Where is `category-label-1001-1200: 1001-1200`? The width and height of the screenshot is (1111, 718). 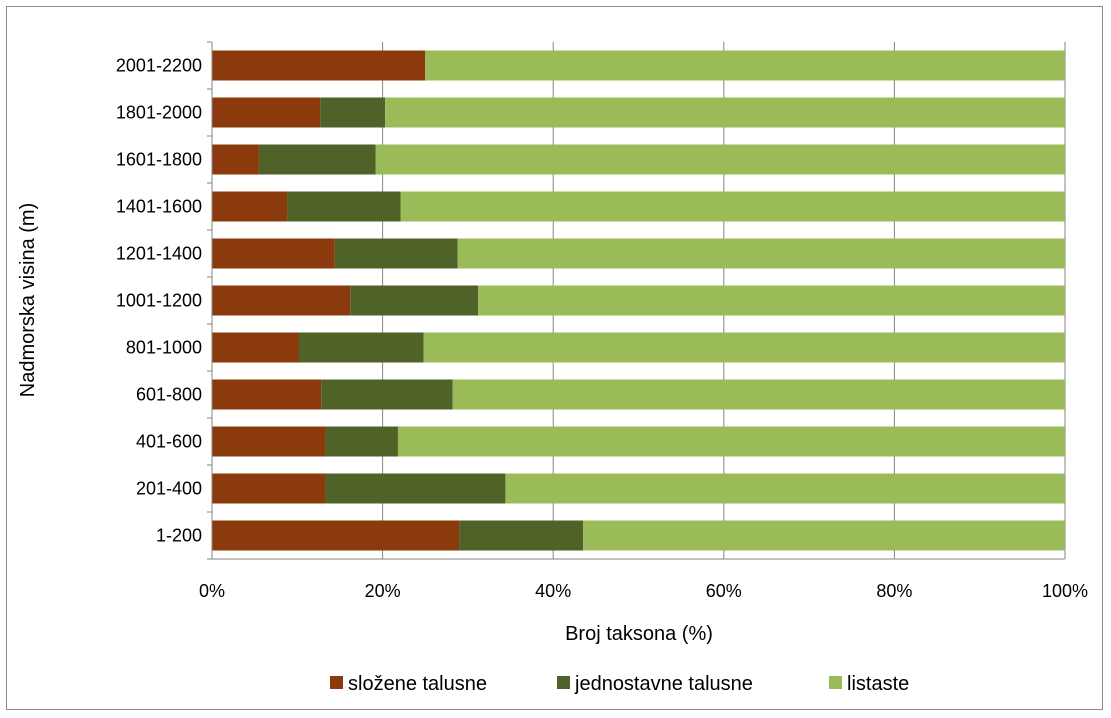
category-label-1001-1200: 1001-1200 is located at coordinates (159, 301).